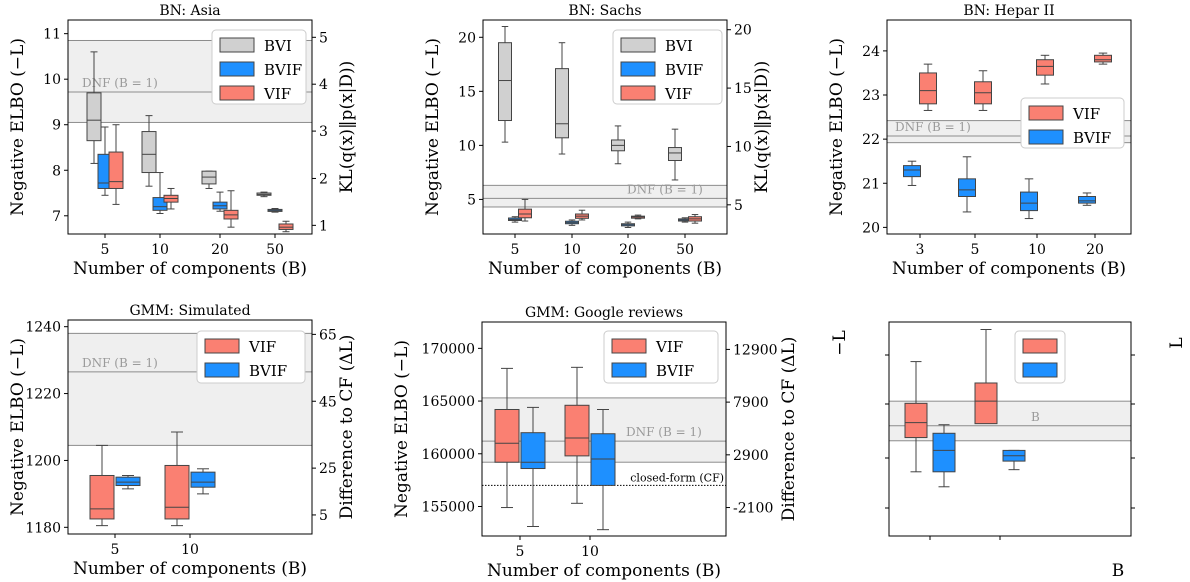 This screenshot has width=1190, height=582. What do you see at coordinates (52, 35) in the screenshot?
I see `y-tick-label: 11` at bounding box center [52, 35].